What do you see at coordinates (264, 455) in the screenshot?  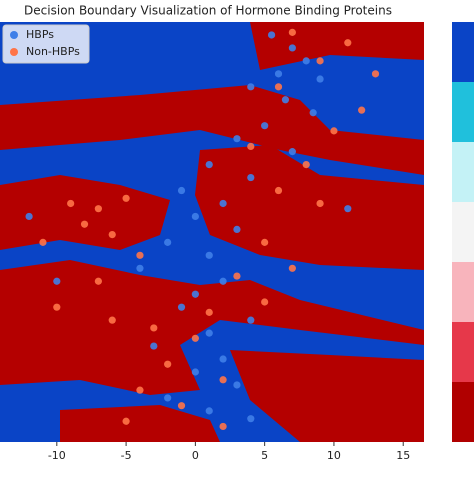 I see `x-tick-label: 5` at bounding box center [264, 455].